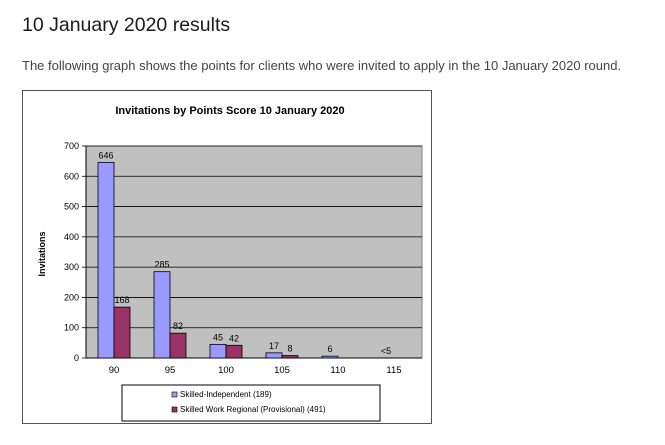  Describe the element at coordinates (218, 337) in the screenshot. I see `data-label: 45` at that location.